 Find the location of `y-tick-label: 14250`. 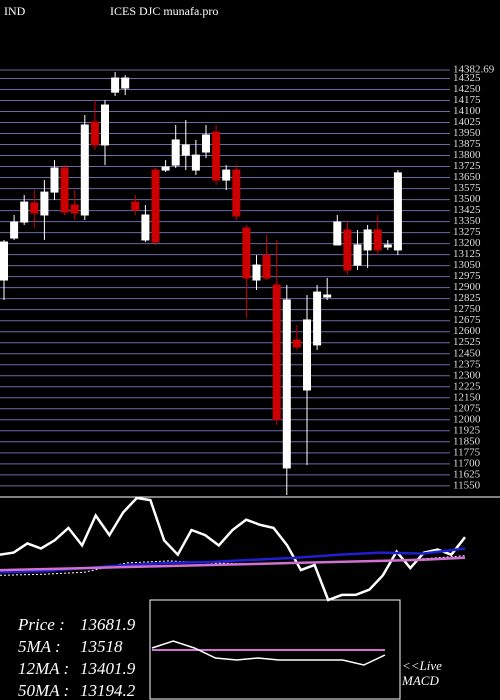

y-tick-label: 14250 is located at coordinates (467, 89).